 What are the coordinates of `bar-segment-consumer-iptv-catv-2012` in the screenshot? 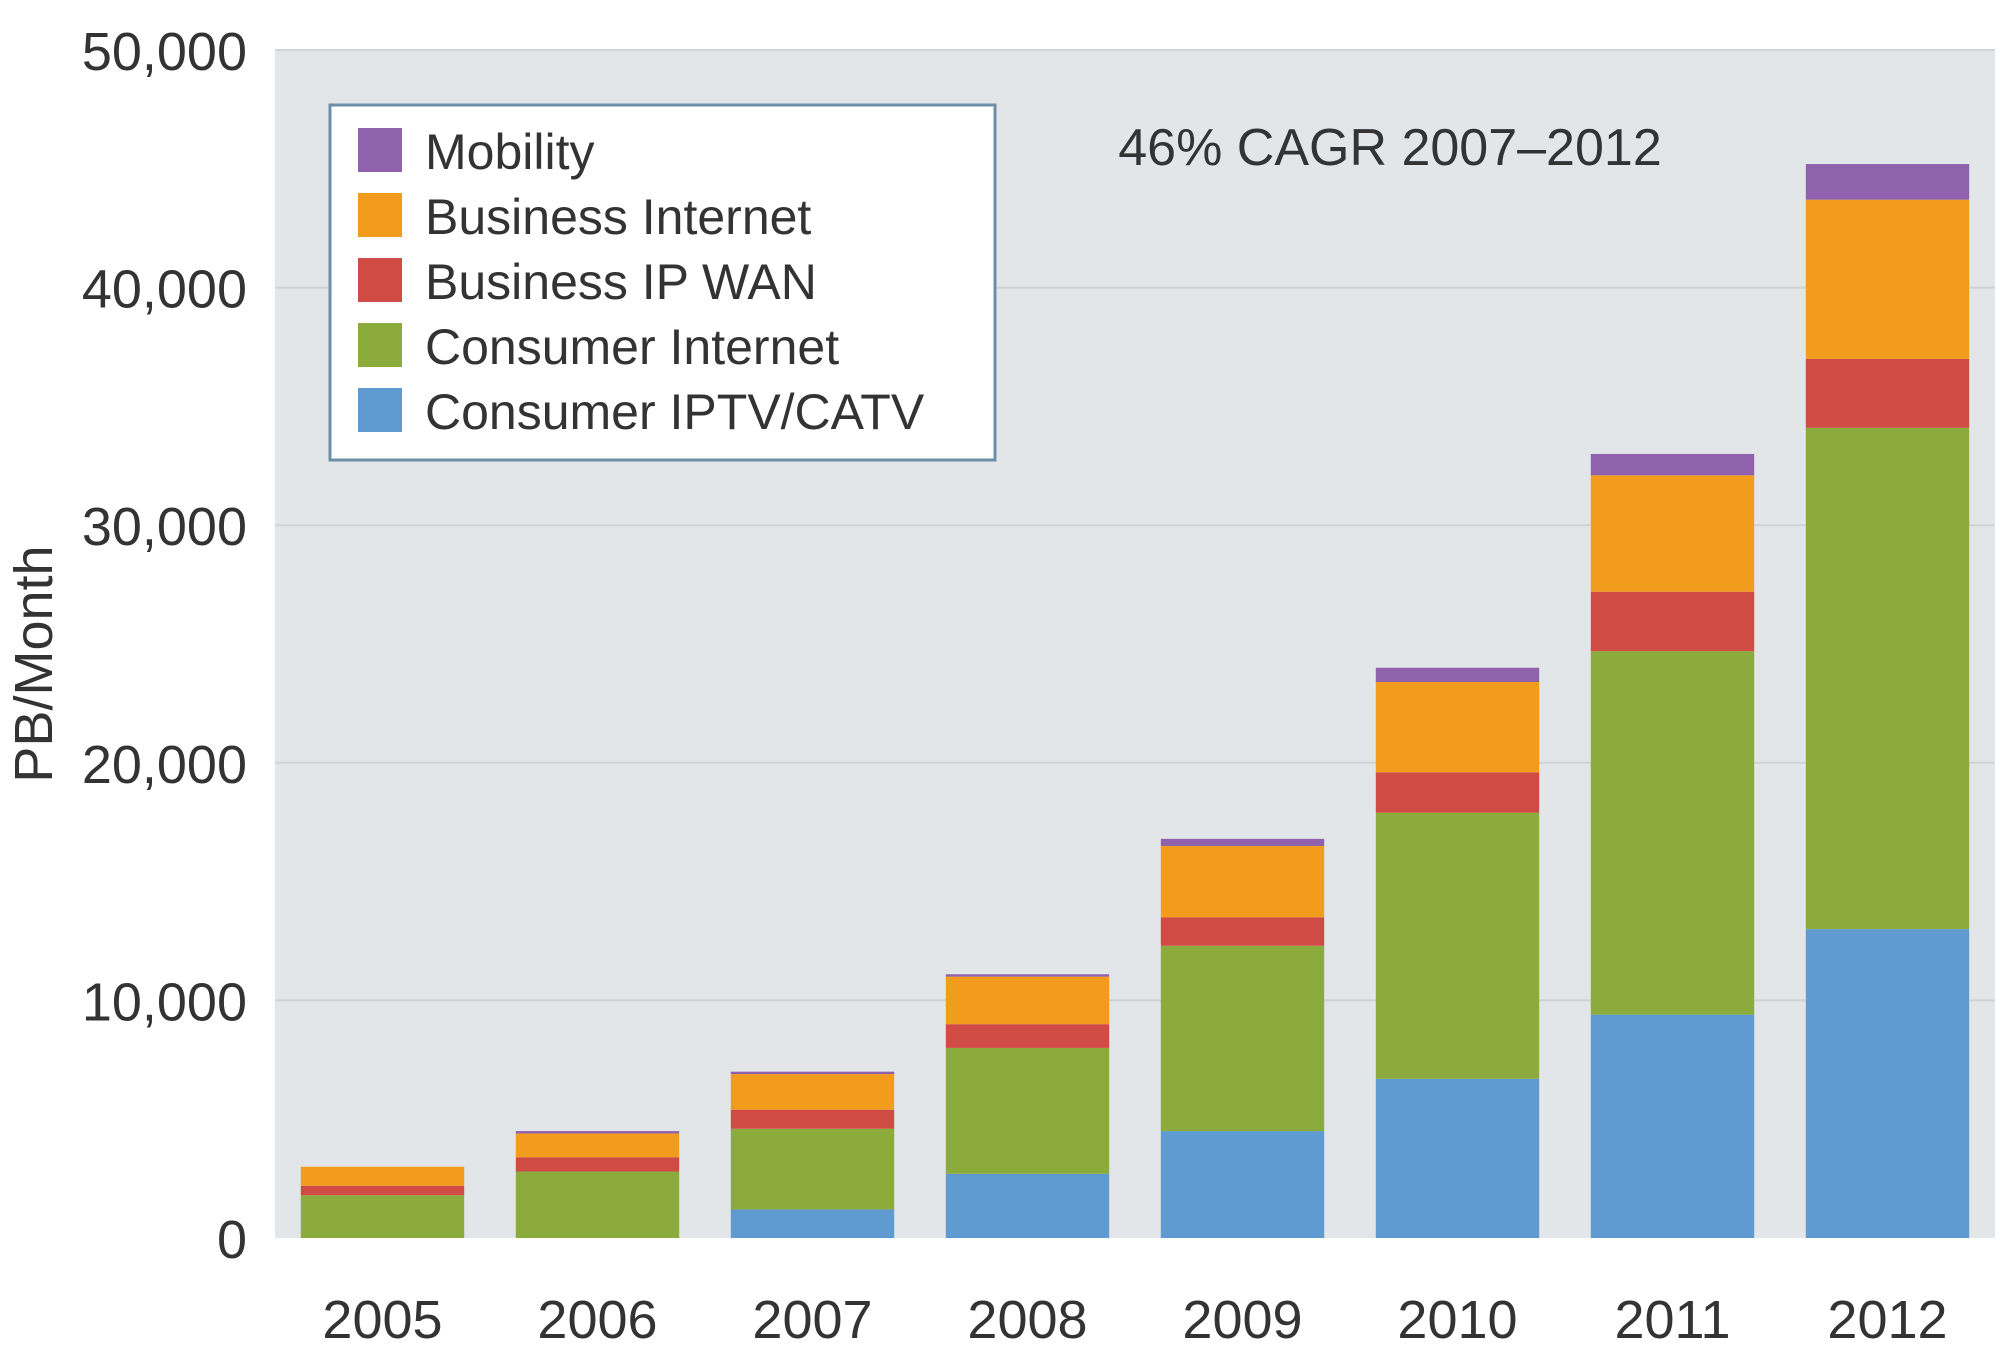 It's located at (1887, 1083).